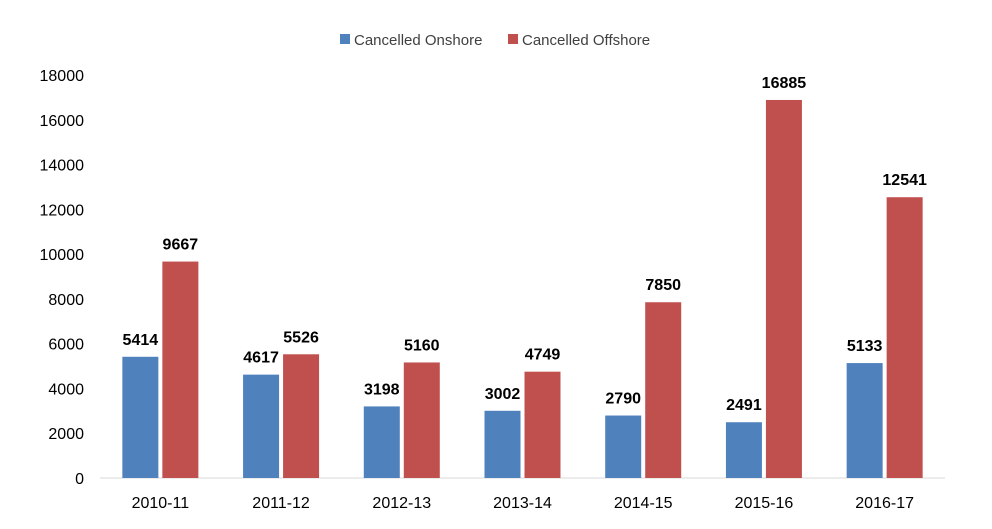 The width and height of the screenshot is (992, 529). Describe the element at coordinates (382, 389) in the screenshot. I see `data-label: 3198` at that location.